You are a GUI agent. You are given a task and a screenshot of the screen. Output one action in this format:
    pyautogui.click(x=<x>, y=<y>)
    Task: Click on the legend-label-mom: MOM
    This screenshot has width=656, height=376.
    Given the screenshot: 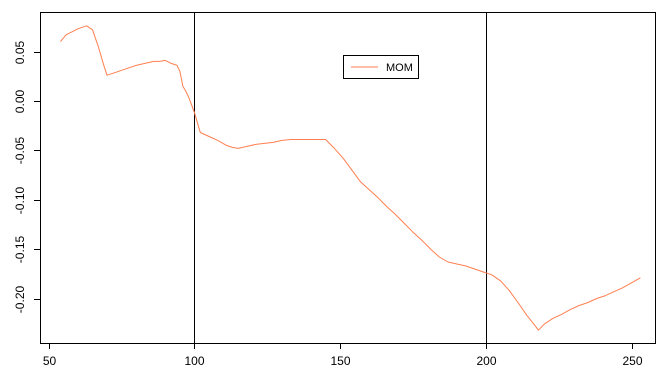 What is the action you would take?
    pyautogui.click(x=399, y=68)
    